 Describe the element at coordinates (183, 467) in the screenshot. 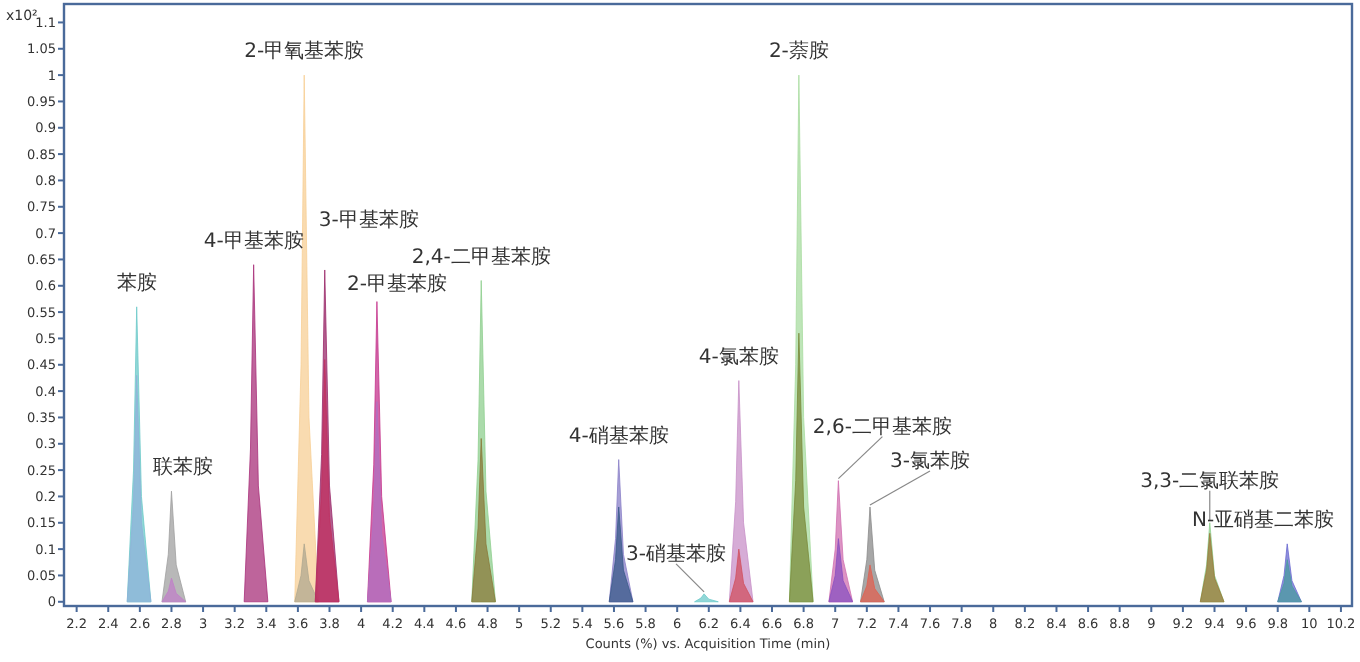

I see `annotation: 联苯胺` at that location.